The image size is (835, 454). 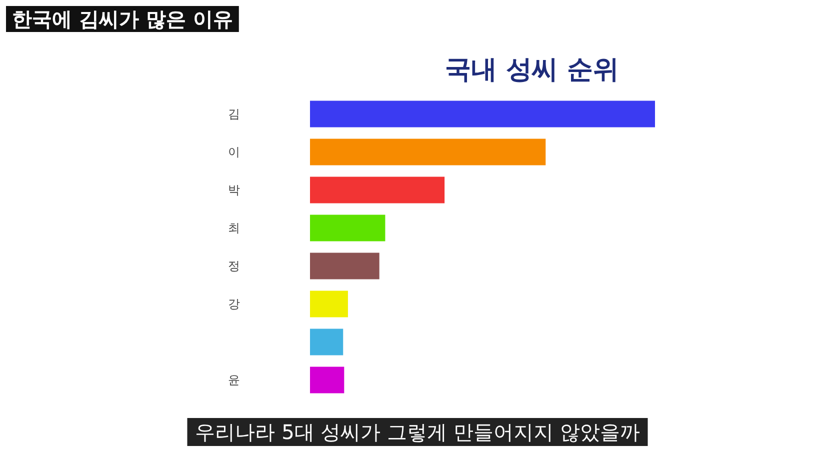 What do you see at coordinates (234, 114) in the screenshot?
I see `y-tick-label: 김` at bounding box center [234, 114].